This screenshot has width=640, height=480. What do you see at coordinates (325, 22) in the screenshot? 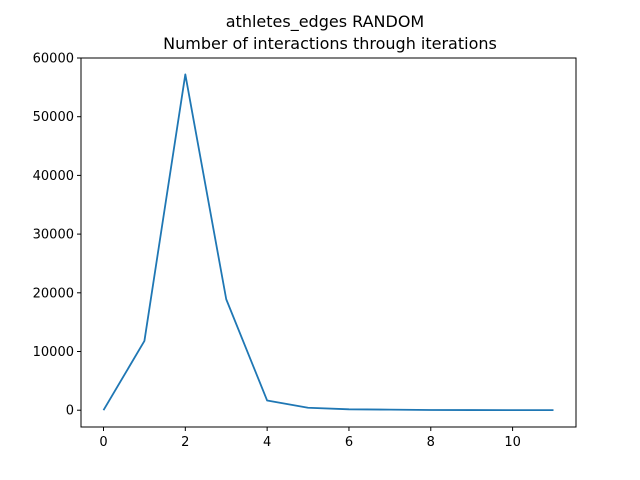
I see `chart-title: athletes_edges RANDOM` at bounding box center [325, 22].